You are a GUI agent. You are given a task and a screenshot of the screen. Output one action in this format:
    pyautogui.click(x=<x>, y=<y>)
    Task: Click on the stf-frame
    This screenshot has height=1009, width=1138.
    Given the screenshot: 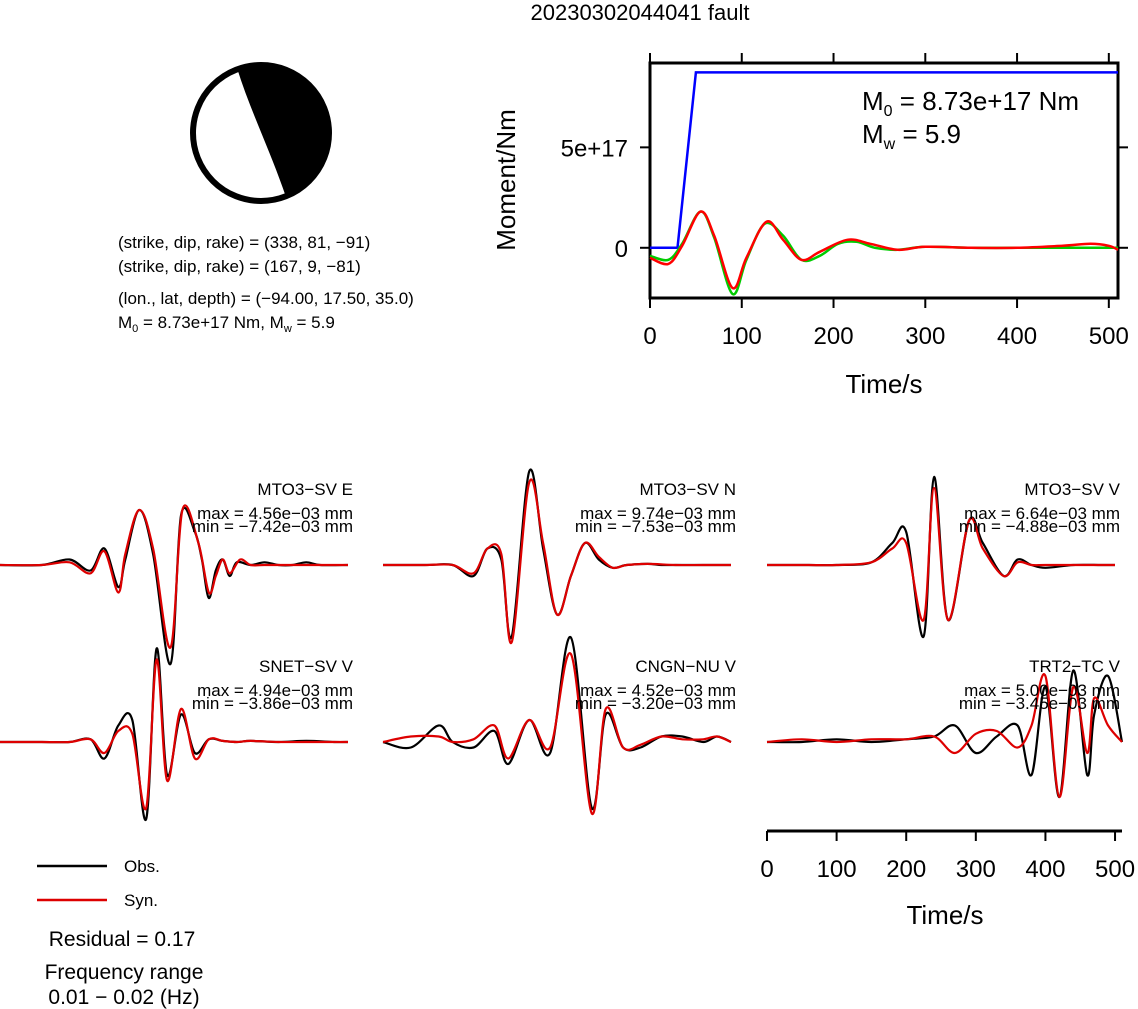 What is the action you would take?
    pyautogui.click(x=884, y=180)
    